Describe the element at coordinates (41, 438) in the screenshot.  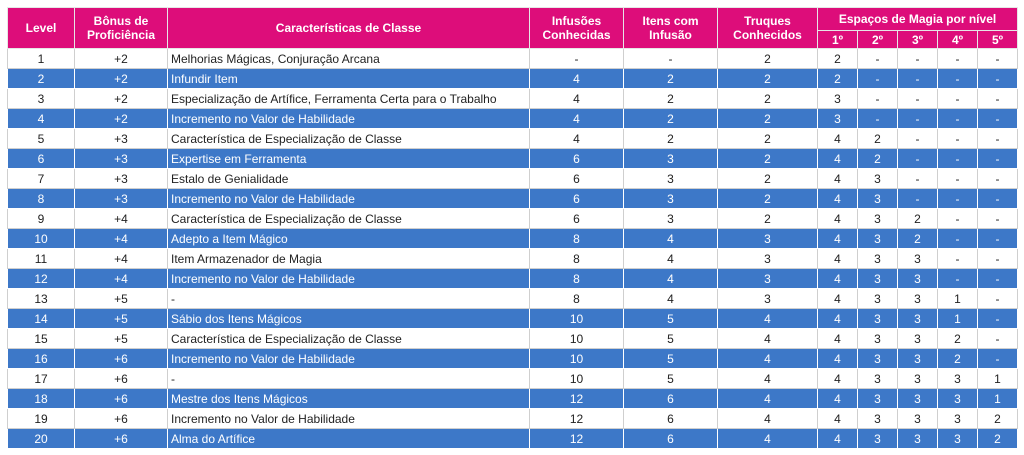
I see `level-cell: 20` at that location.